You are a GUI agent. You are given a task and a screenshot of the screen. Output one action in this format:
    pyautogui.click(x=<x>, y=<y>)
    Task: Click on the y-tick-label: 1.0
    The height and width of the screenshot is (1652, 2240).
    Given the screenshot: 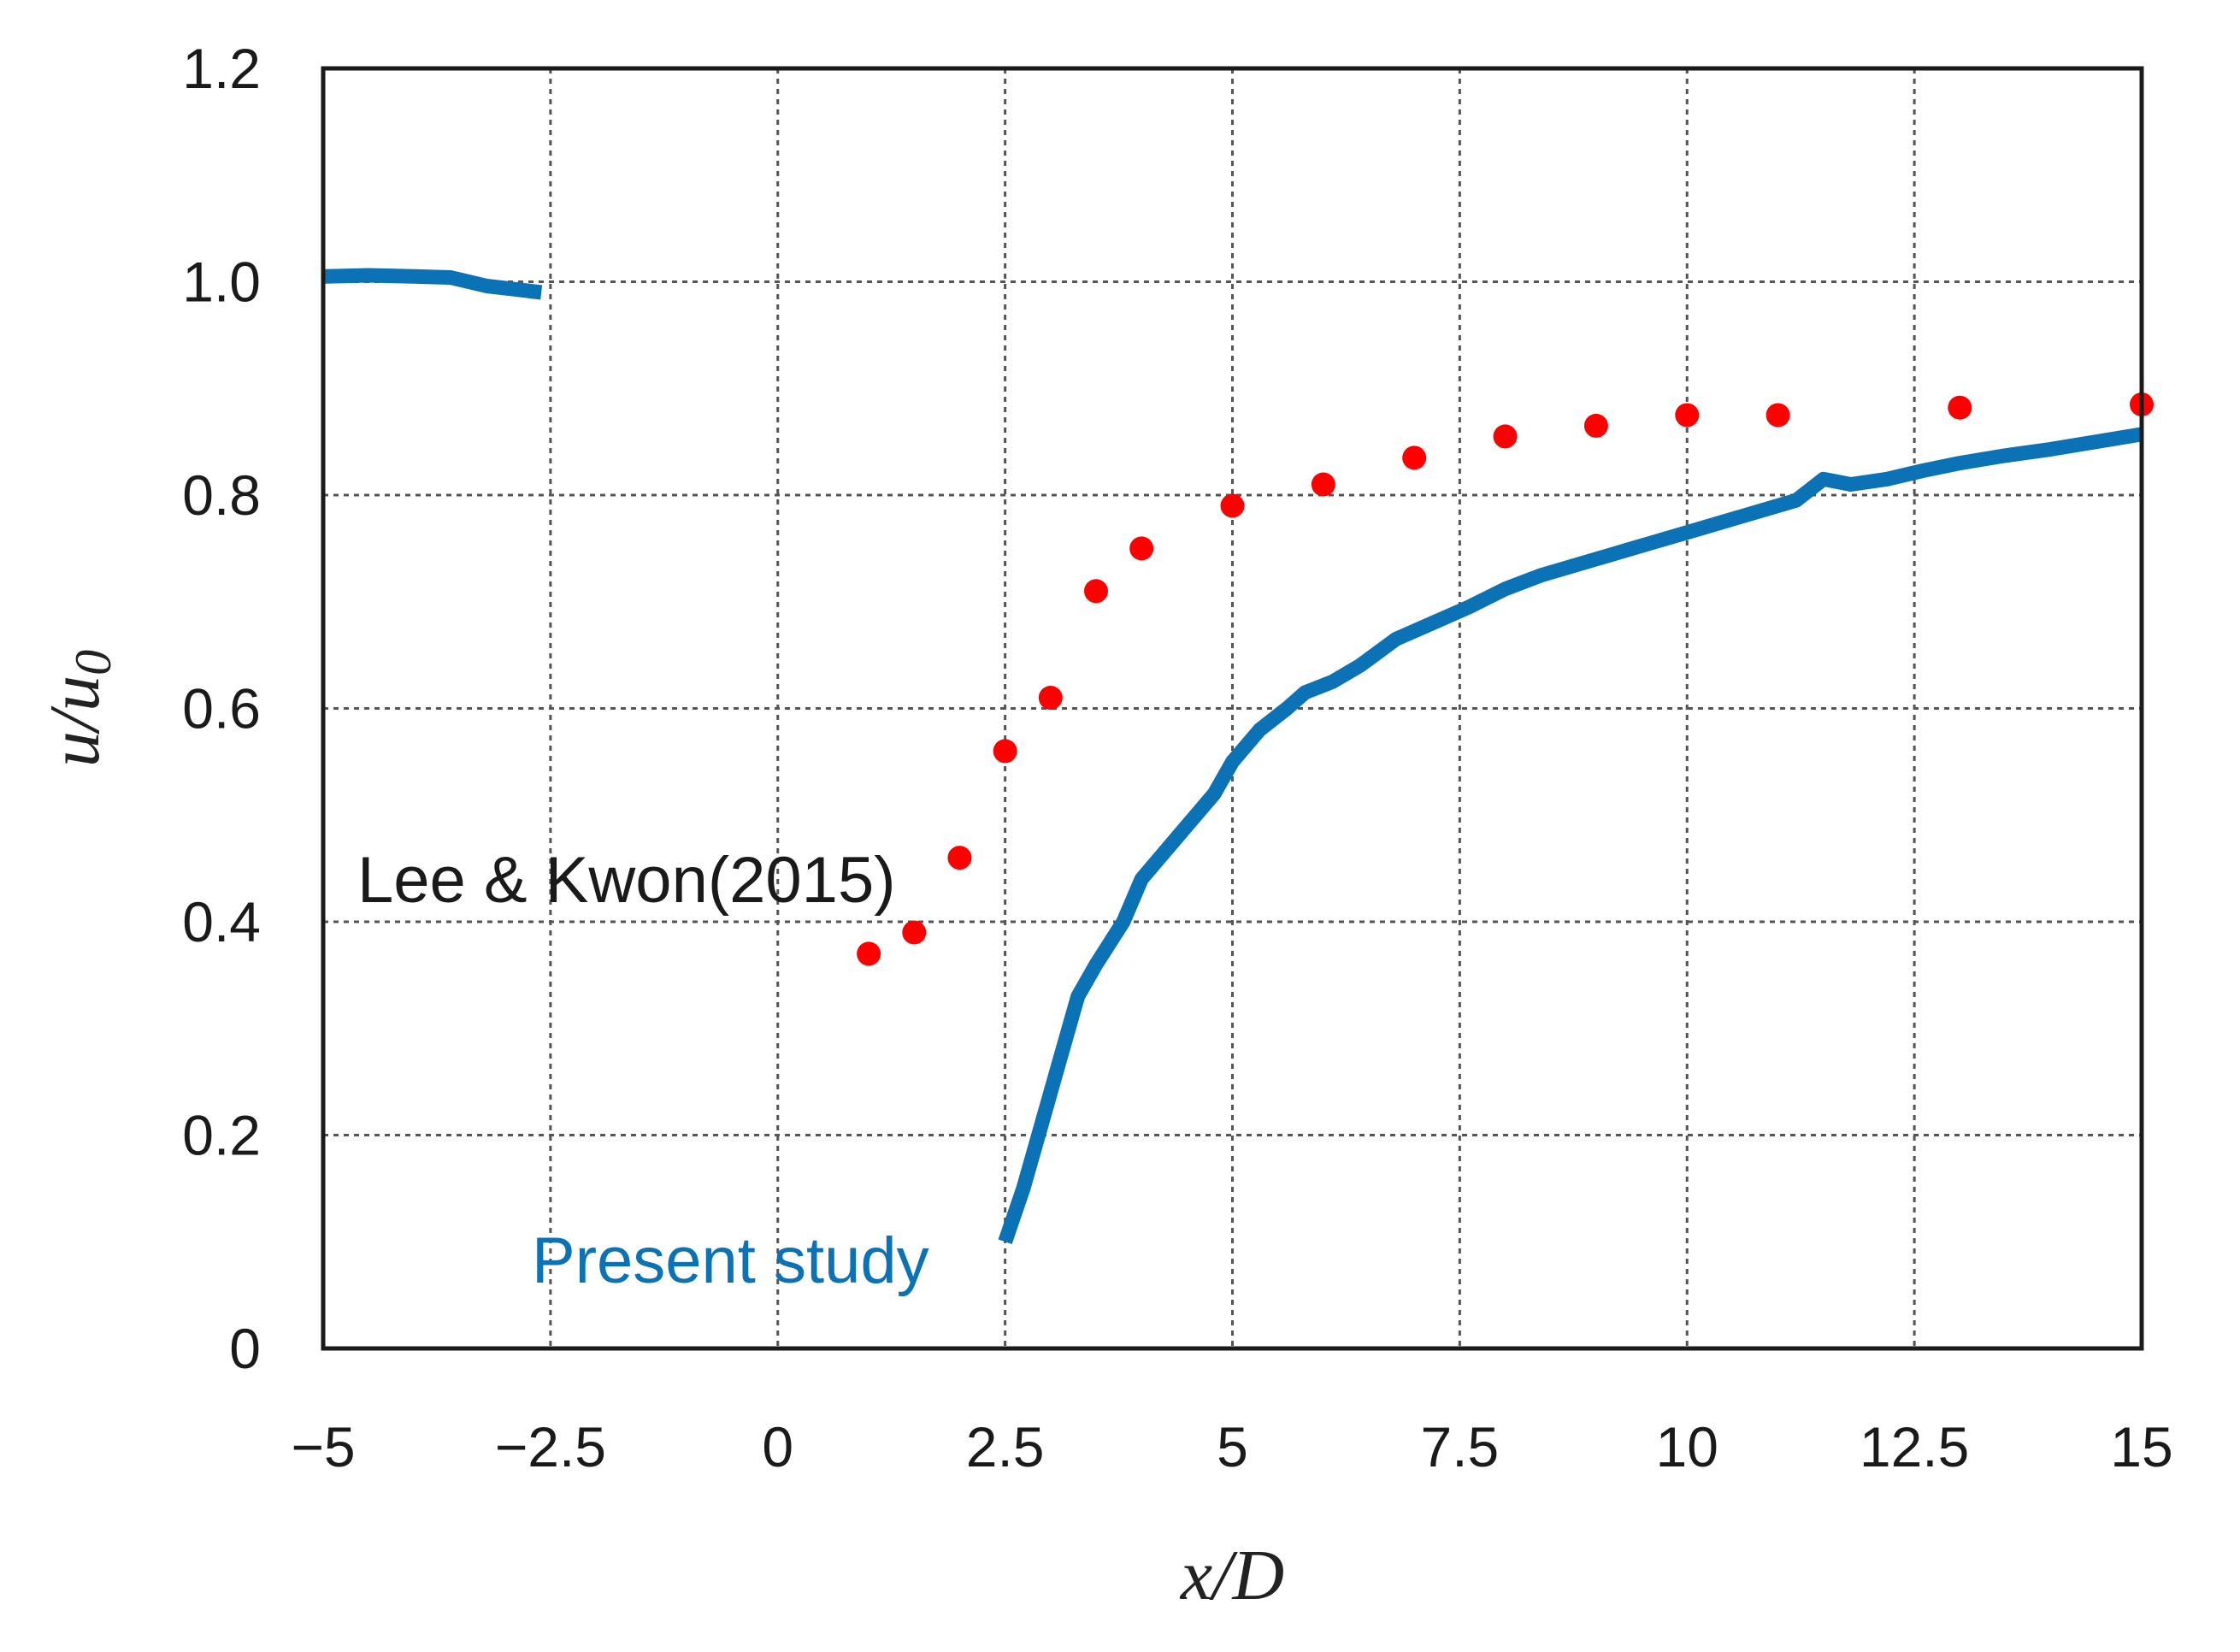 What is the action you would take?
    pyautogui.click(x=222, y=282)
    